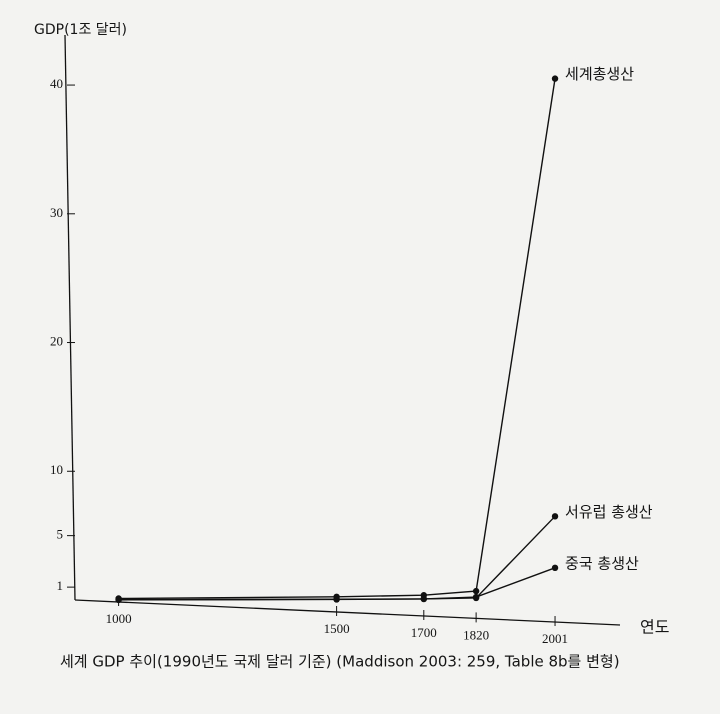 This screenshot has width=720, height=714. I want to click on x-axis, so click(347, 612).